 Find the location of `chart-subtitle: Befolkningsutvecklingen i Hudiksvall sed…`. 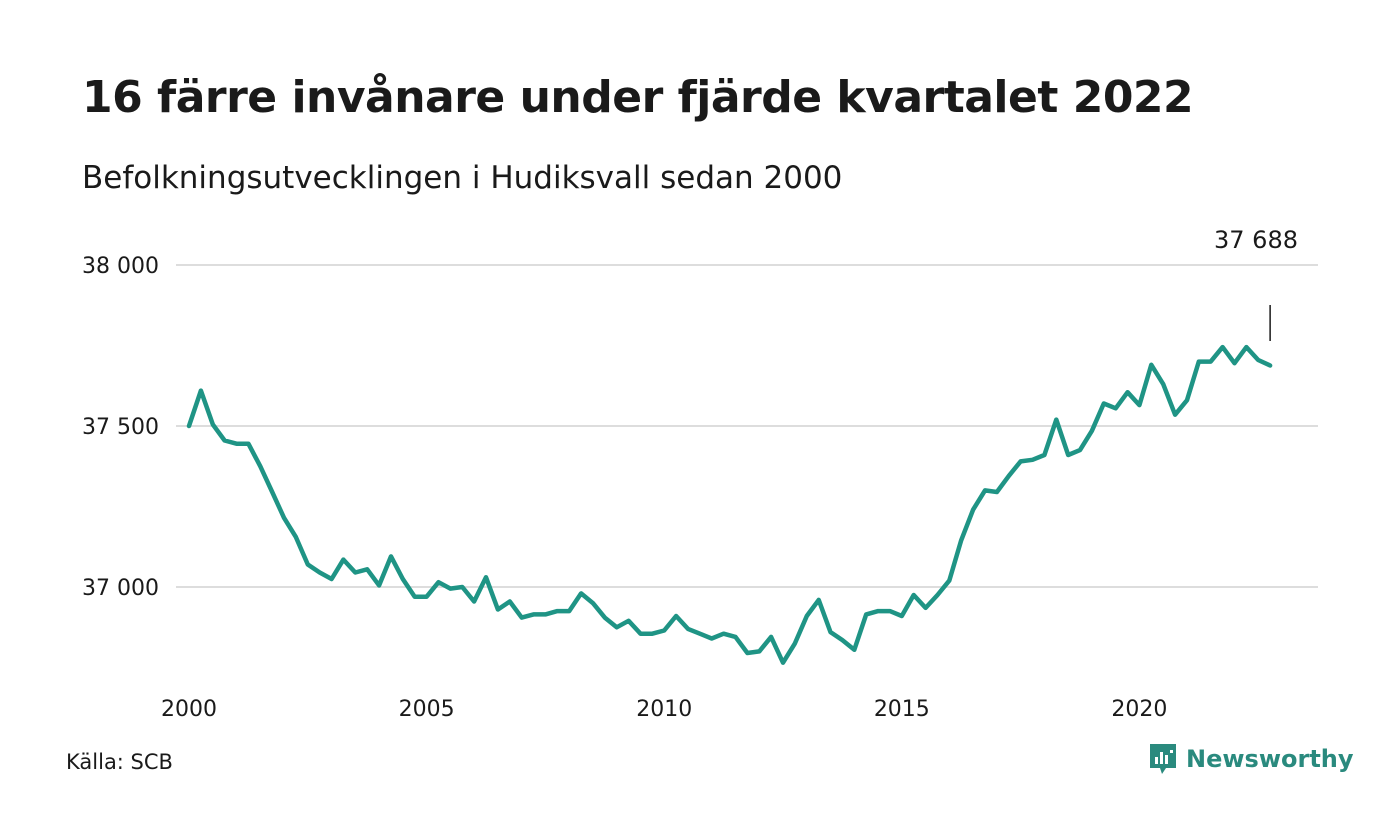

chart-subtitle: Befolkningsutvecklingen i Hudiksvall sed… is located at coordinates (462, 178).